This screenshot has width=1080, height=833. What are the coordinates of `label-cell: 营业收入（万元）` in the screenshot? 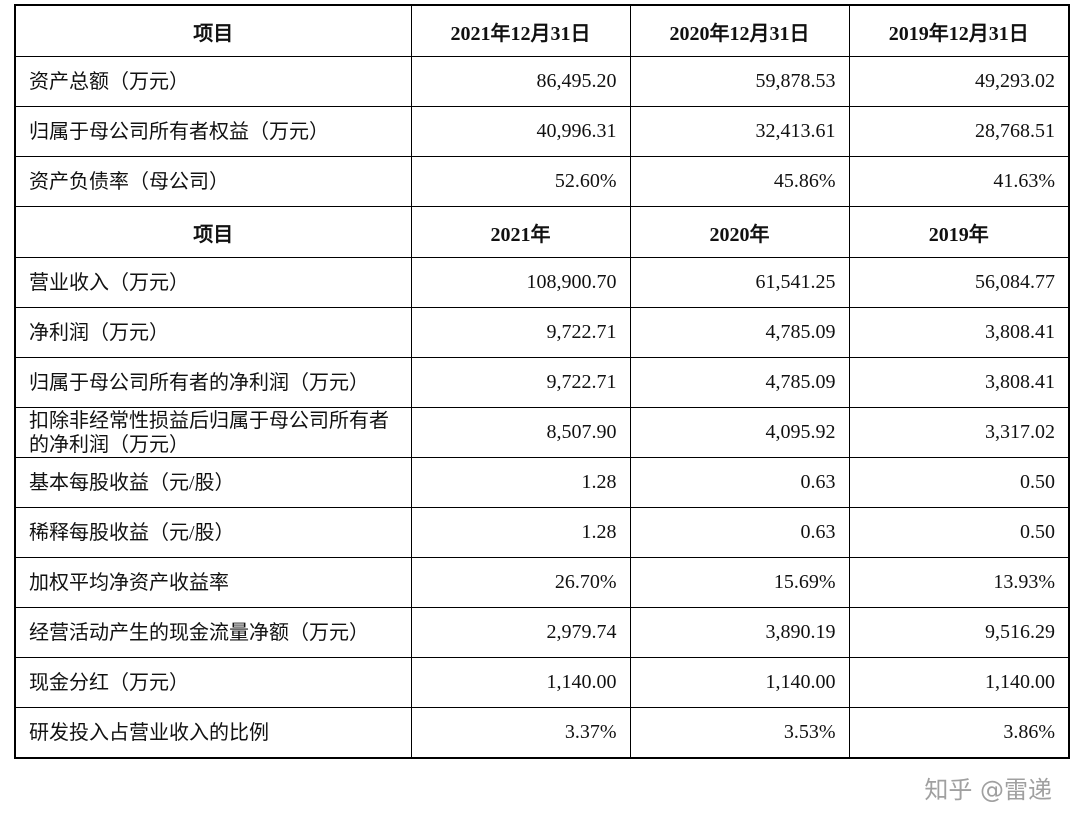 It's located at (213, 282).